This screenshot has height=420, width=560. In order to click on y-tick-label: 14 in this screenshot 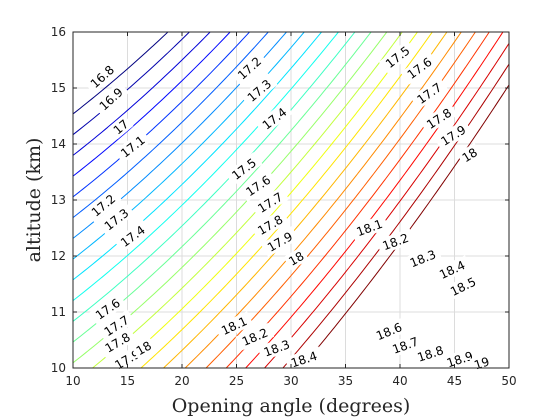, I will do `click(58, 144)`.